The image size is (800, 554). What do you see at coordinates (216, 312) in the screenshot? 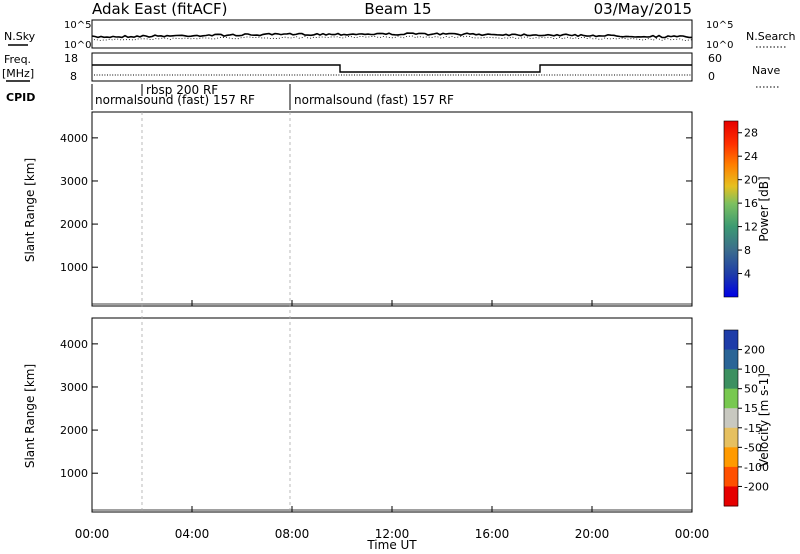
I see `mode-change-guides` at bounding box center [216, 312].